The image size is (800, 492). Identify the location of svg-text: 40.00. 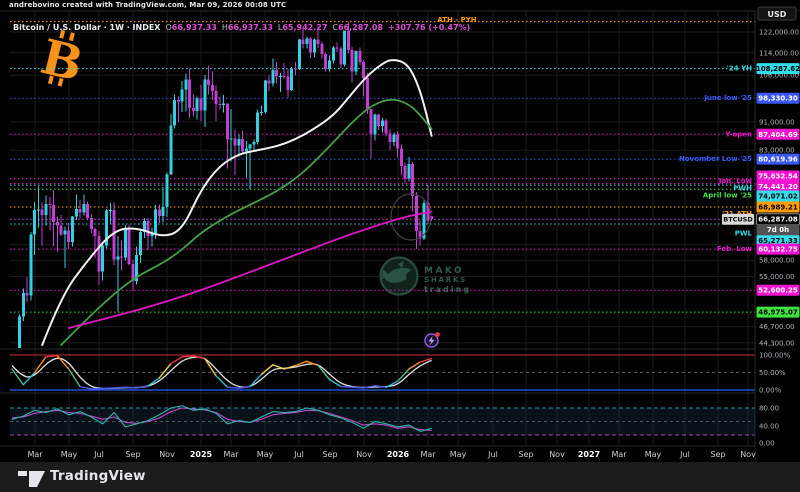
(769, 427).